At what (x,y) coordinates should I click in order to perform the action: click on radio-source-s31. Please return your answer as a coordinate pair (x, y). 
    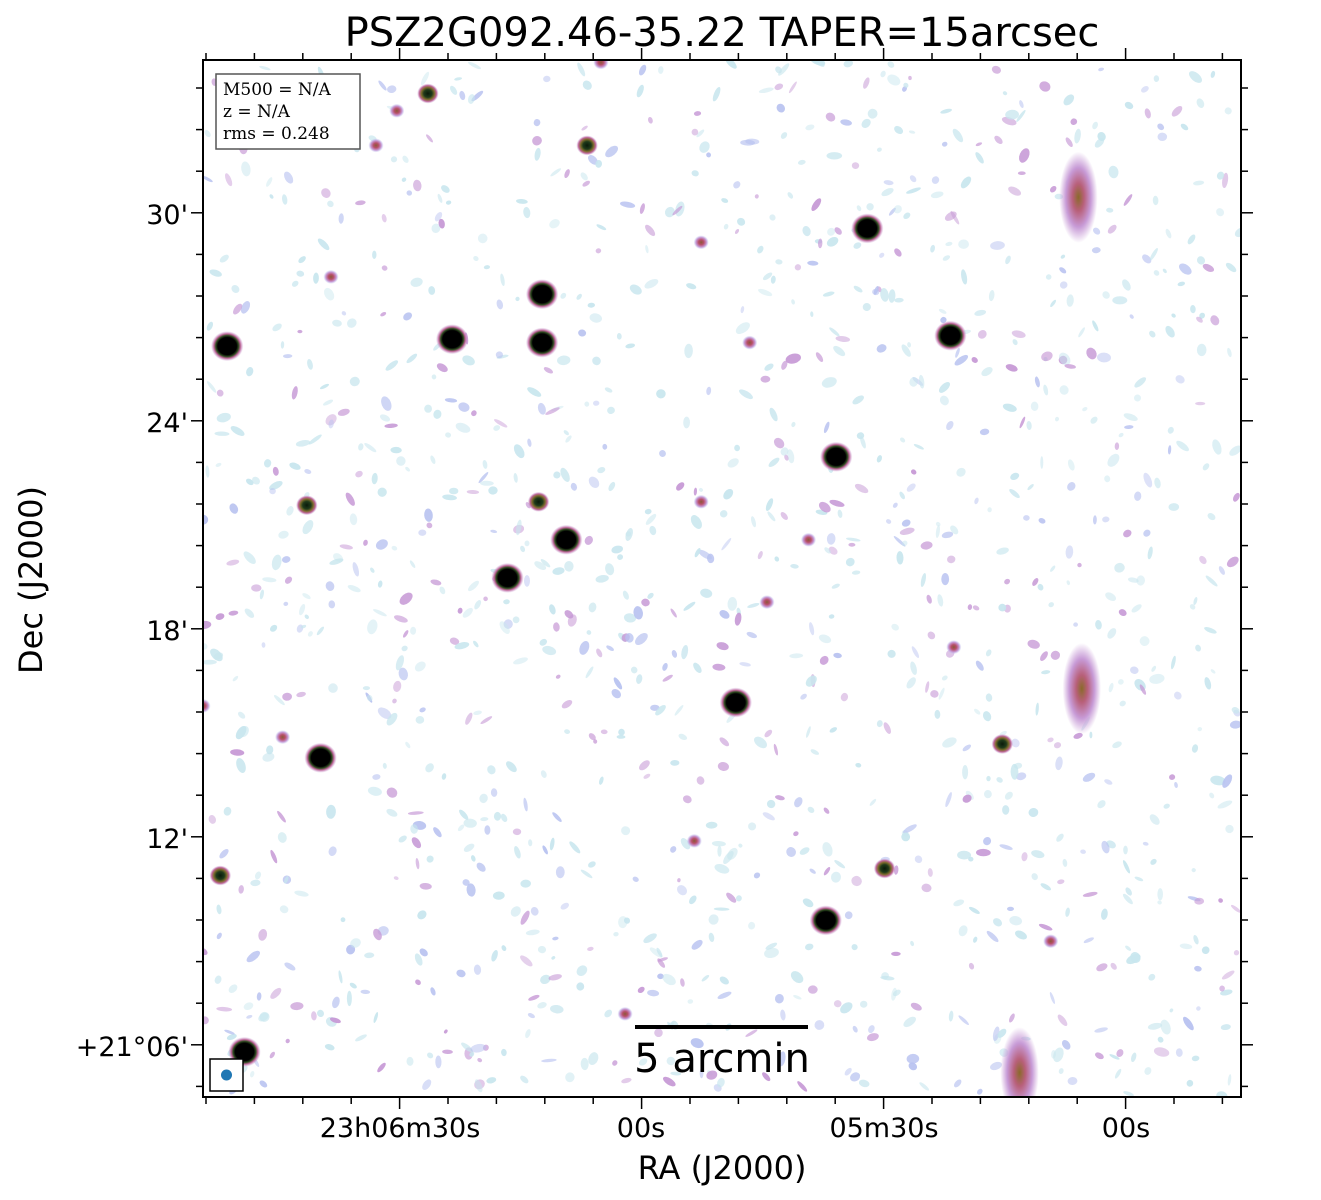
    Looking at the image, I should click on (954, 647).